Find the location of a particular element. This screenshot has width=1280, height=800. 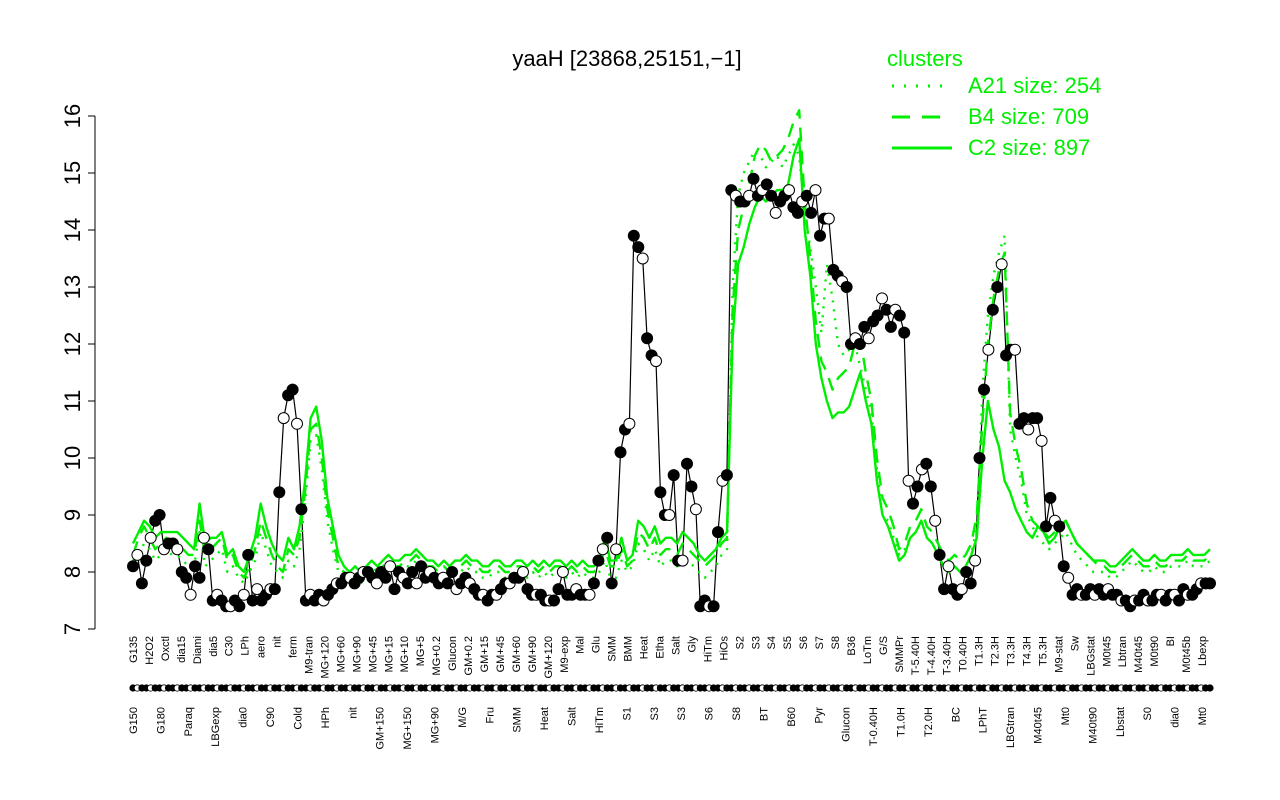

x-tick-label: S6 is located at coordinates (710, 713).